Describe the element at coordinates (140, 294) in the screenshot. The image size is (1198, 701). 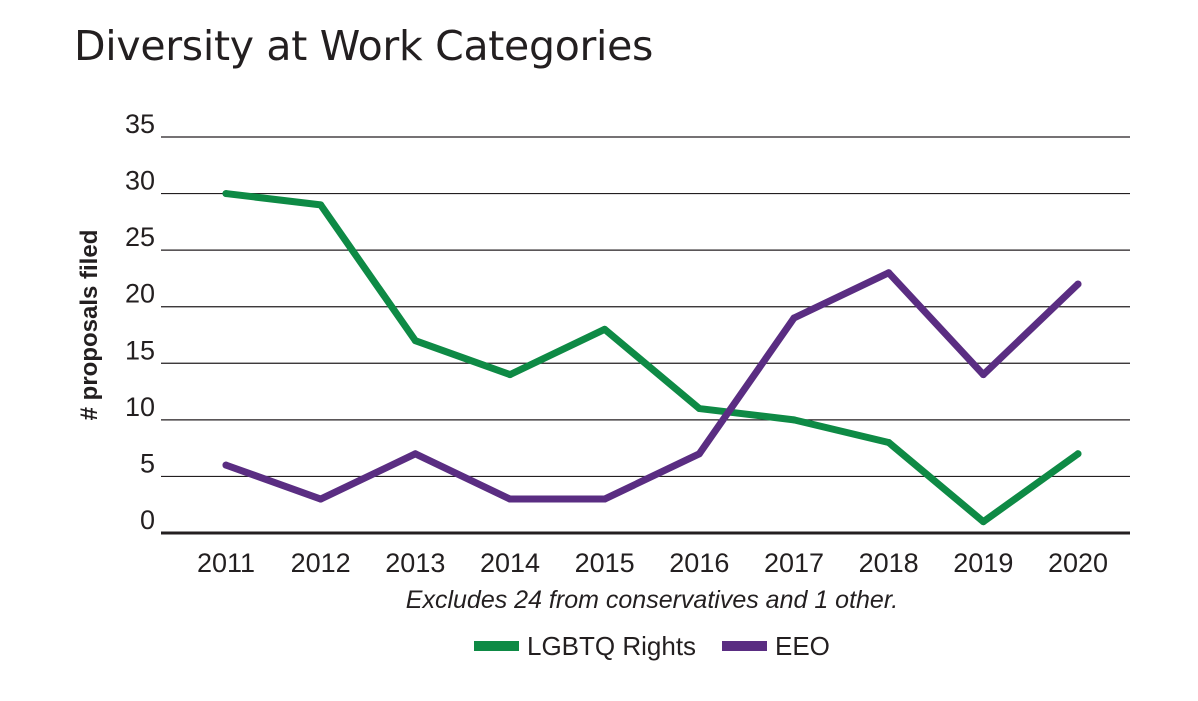
I see `y-tick-label: 20` at that location.